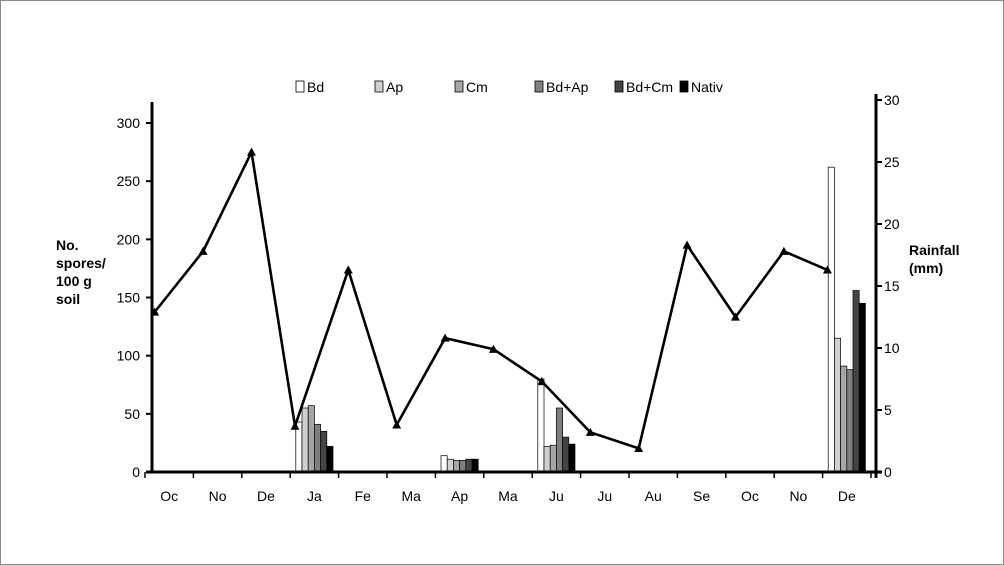  Describe the element at coordinates (315, 87) in the screenshot. I see `legend-label-0: Bd` at that location.